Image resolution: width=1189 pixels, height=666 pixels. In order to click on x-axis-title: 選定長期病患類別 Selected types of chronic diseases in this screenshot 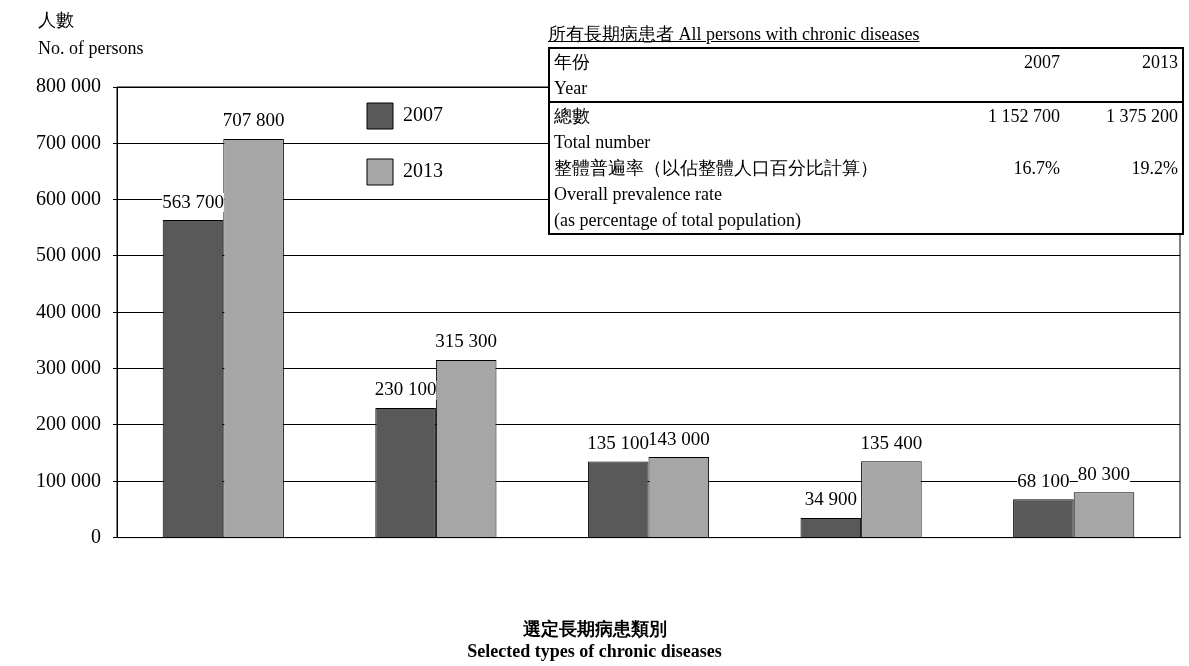, I will do `click(594, 640)`.